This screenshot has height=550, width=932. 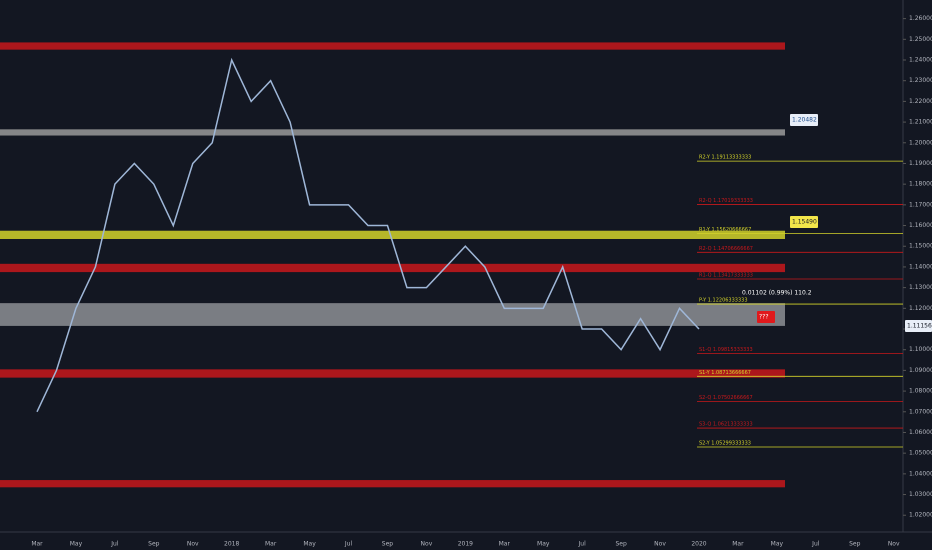 I want to click on y-tick-label: 1.24000, so click(x=920, y=60).